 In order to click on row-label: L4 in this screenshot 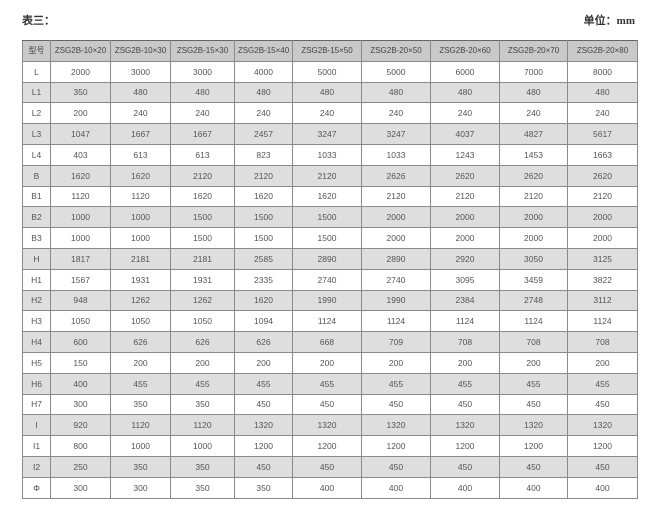, I will do `click(36, 154)`.